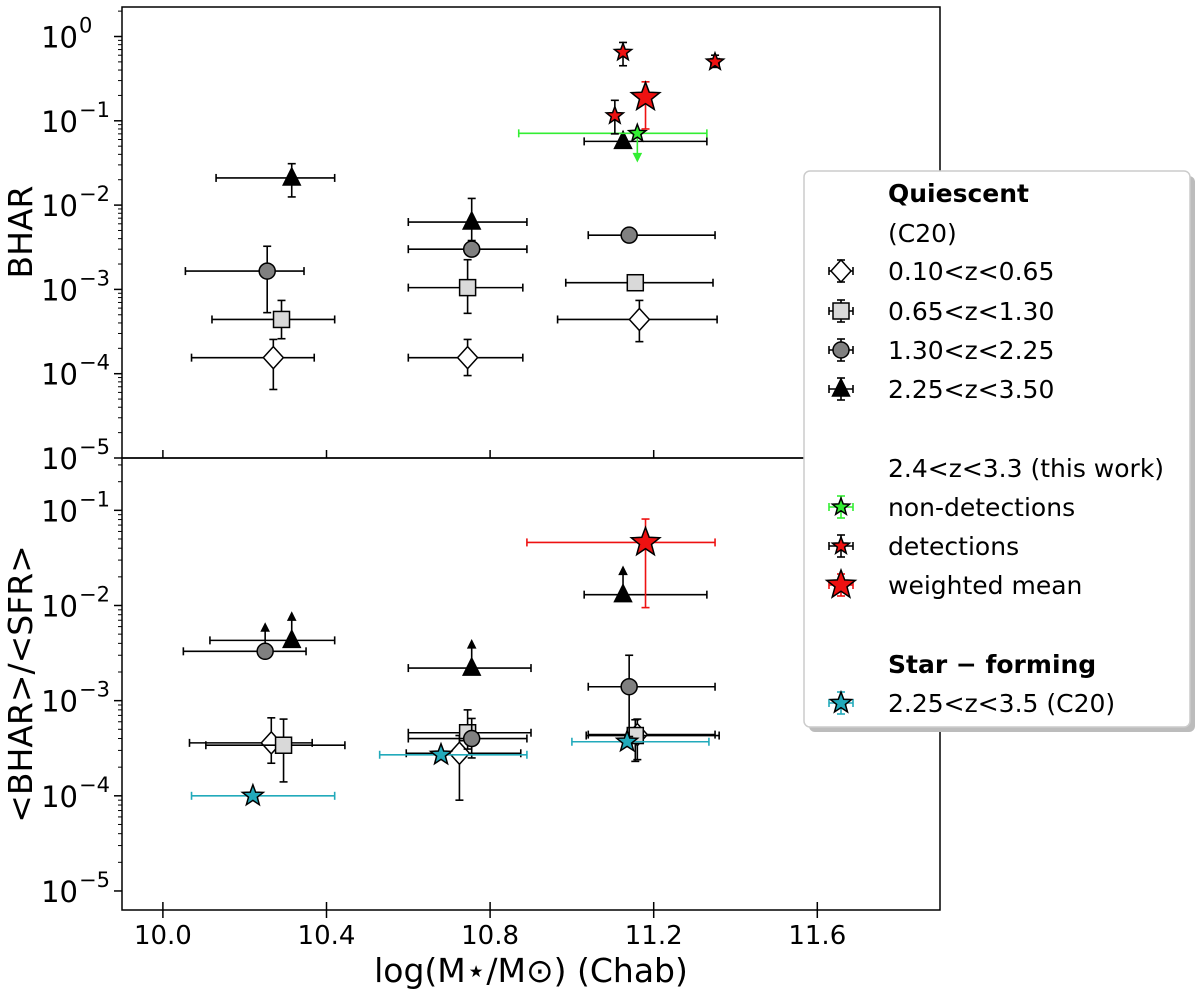 The width and height of the screenshot is (1200, 994). I want to click on legend-label: weighted mean, so click(985, 585).